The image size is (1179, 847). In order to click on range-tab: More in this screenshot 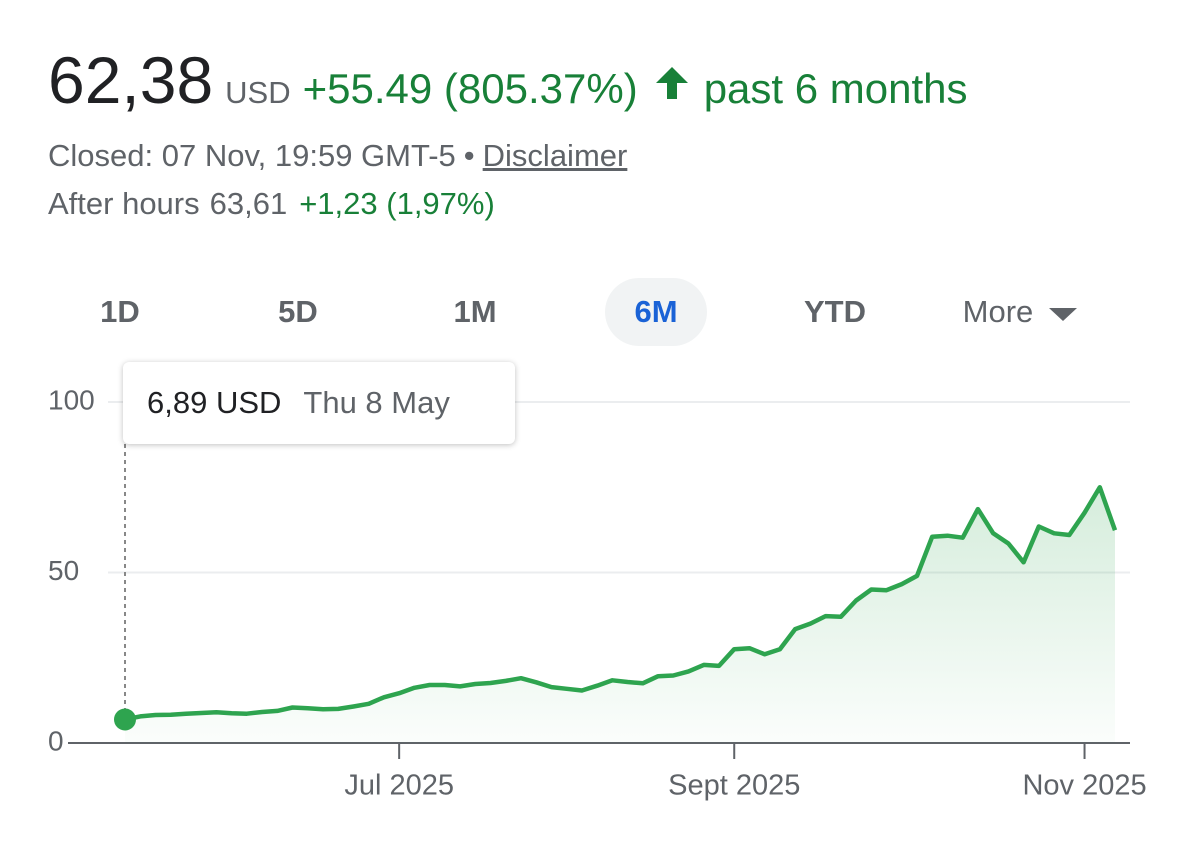, I will do `click(1020, 312)`.